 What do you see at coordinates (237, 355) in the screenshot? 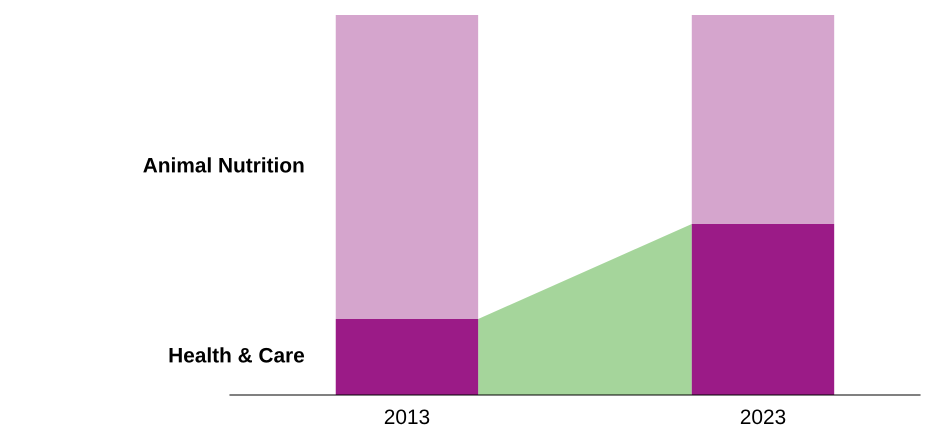
I see `series-label: Health & Care` at bounding box center [237, 355].